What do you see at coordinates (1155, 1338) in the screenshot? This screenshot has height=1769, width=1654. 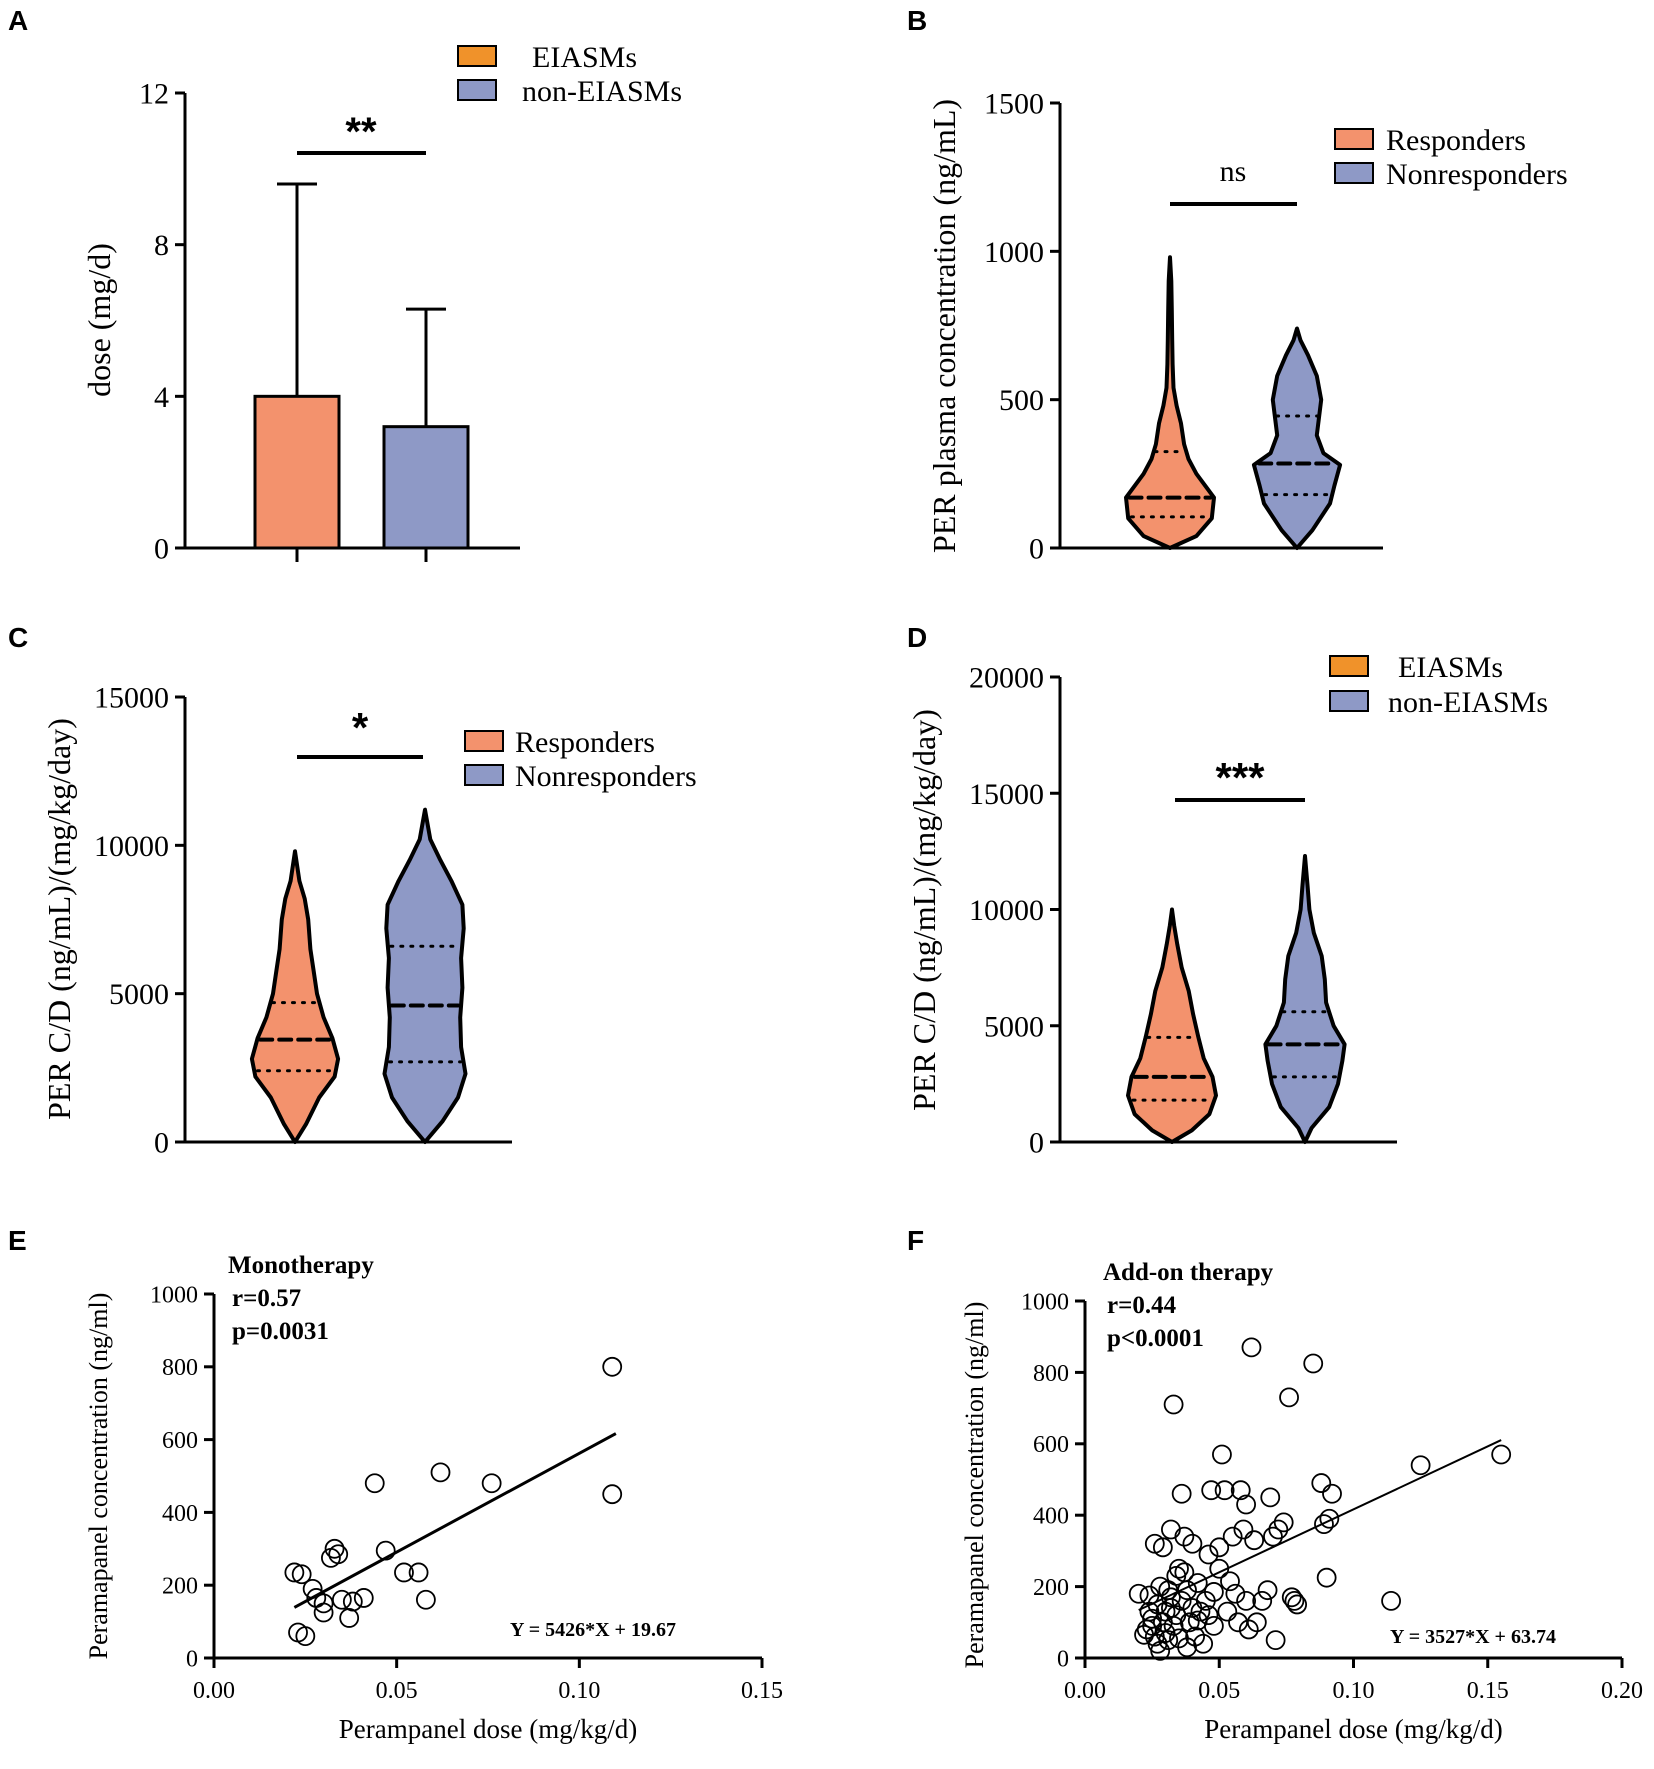 I see `stats-label: p<0.0001` at bounding box center [1155, 1338].